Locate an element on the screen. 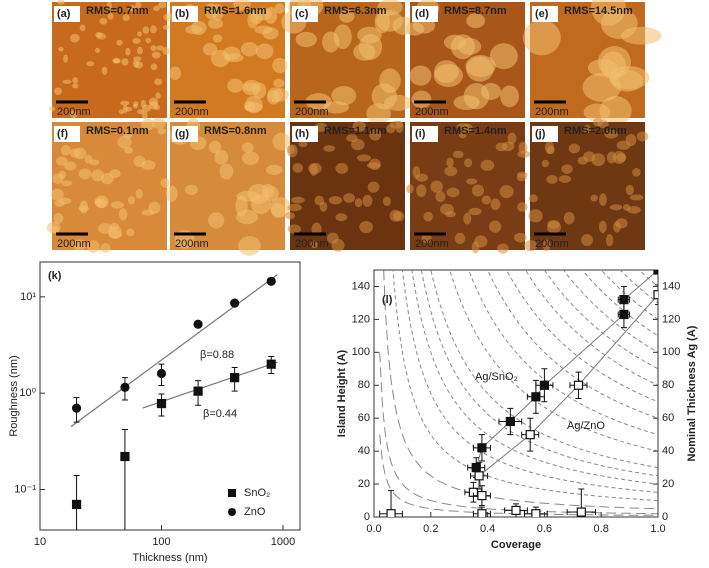  y-tick-label: 10⁰ is located at coordinates (27, 393).